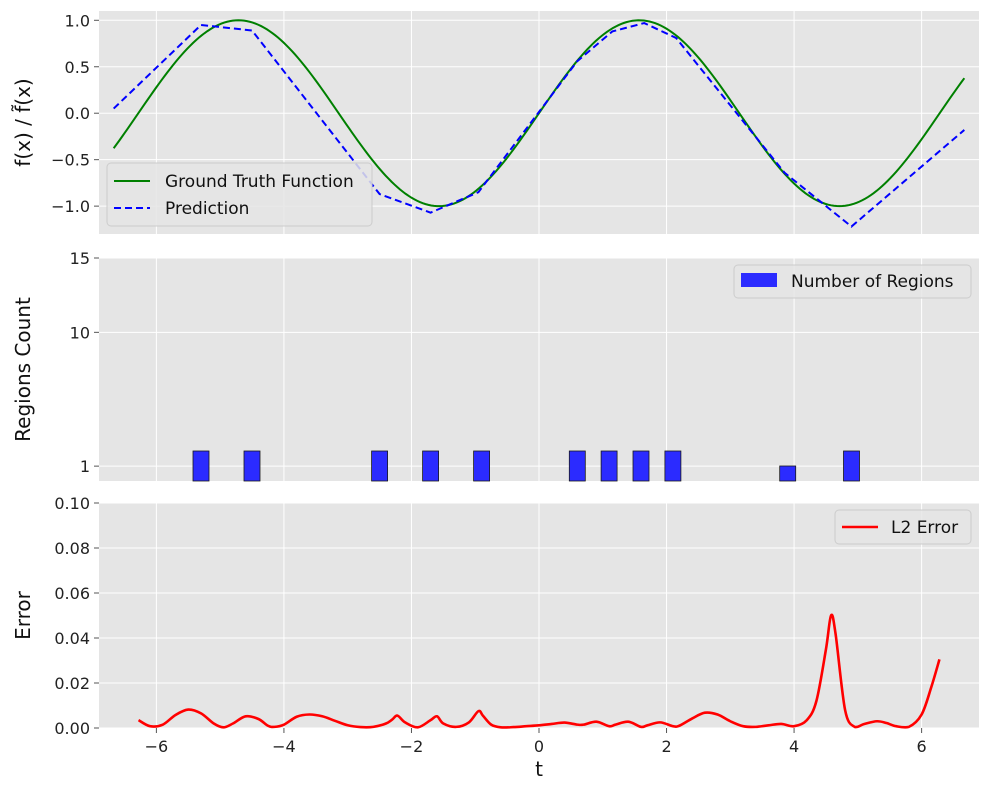  Describe the element at coordinates (539, 746) in the screenshot. I see `x-tick-label: 0` at that location.